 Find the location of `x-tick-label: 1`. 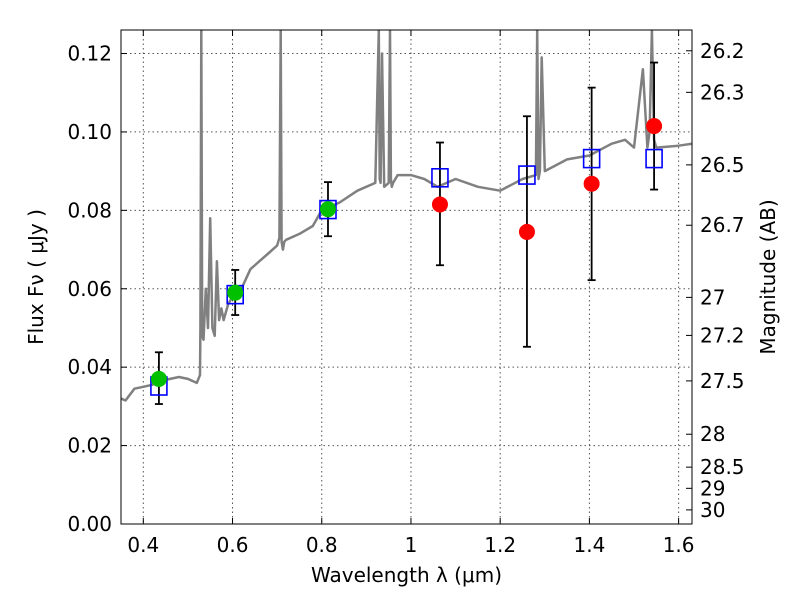

x-tick-label: 1 is located at coordinates (411, 545).